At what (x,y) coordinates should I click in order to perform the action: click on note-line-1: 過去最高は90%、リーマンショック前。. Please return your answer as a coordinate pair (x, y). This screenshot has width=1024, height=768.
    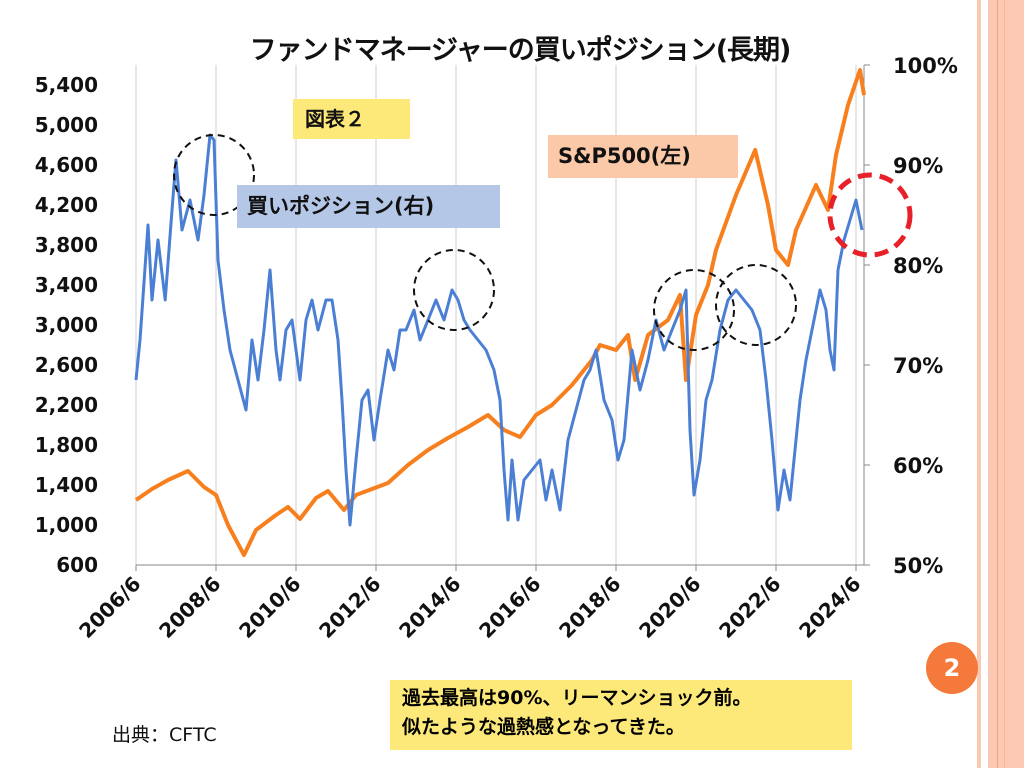
    Looking at the image, I should click on (577, 698).